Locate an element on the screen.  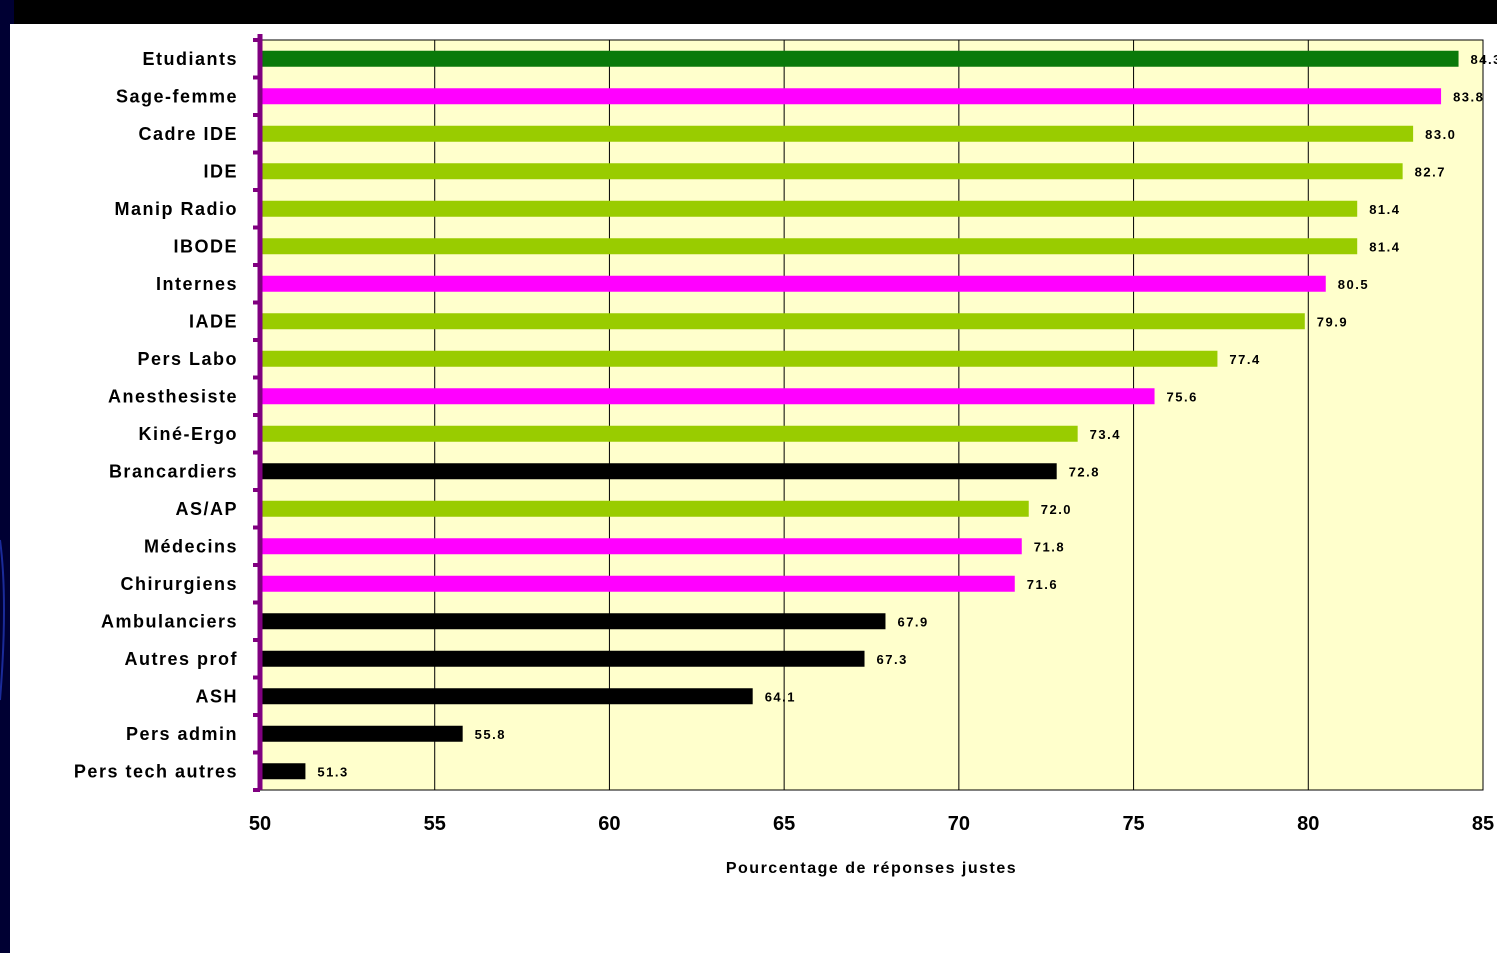
data-label: 84.3 is located at coordinates (1484, 59).